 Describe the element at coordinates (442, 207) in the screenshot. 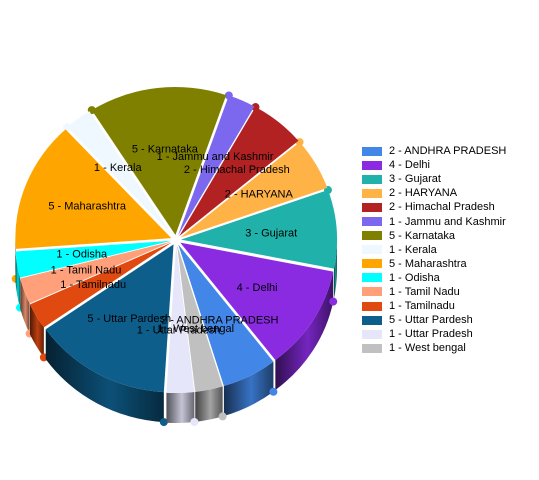

I see `legend-label: 2 - Himachal Pradesh` at that location.